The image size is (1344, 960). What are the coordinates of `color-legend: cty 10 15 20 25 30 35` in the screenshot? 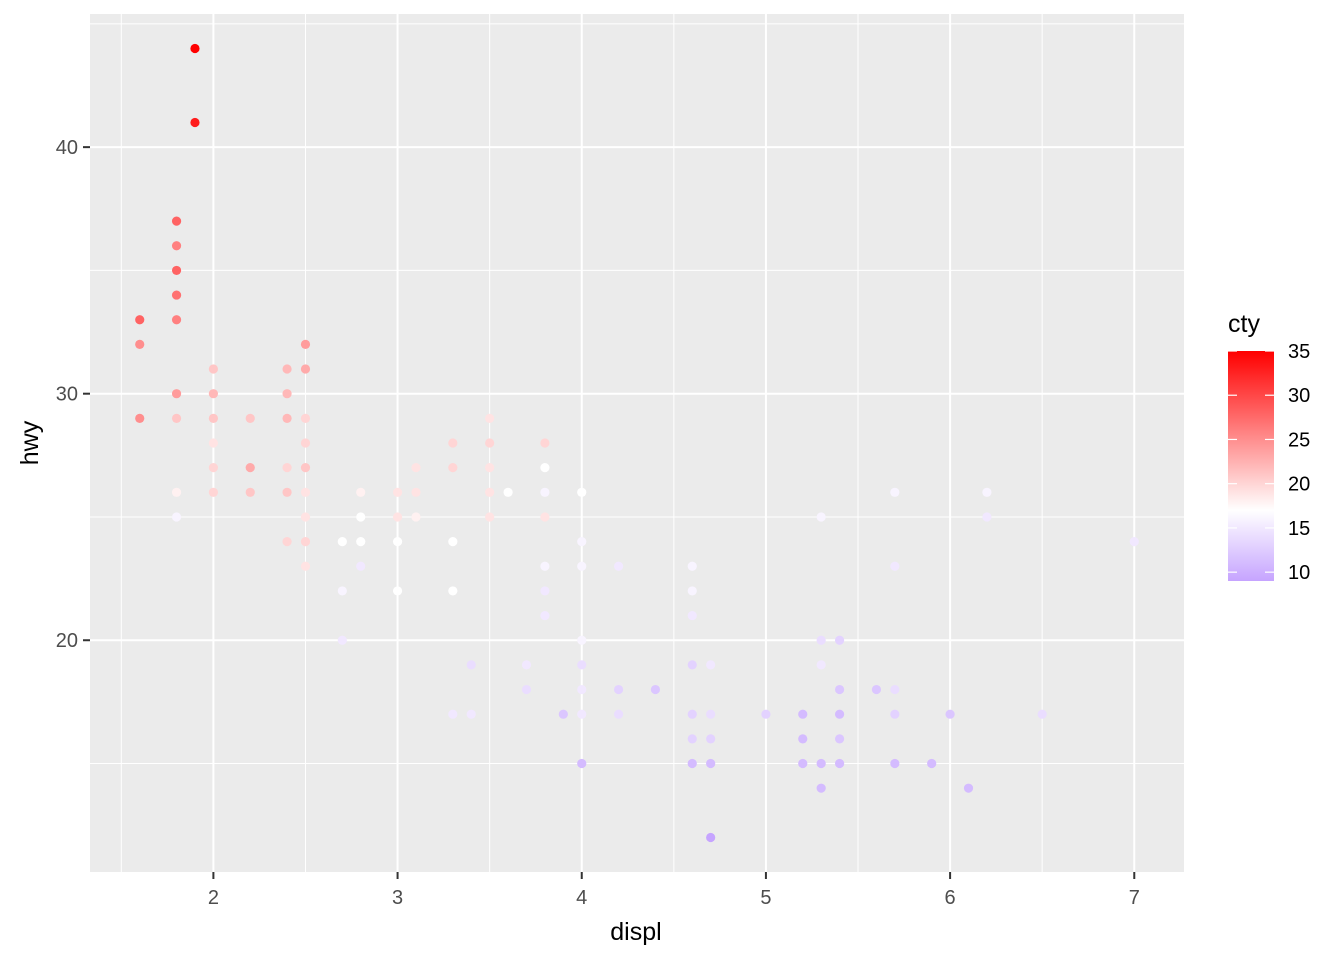 It's located at (1269, 447).